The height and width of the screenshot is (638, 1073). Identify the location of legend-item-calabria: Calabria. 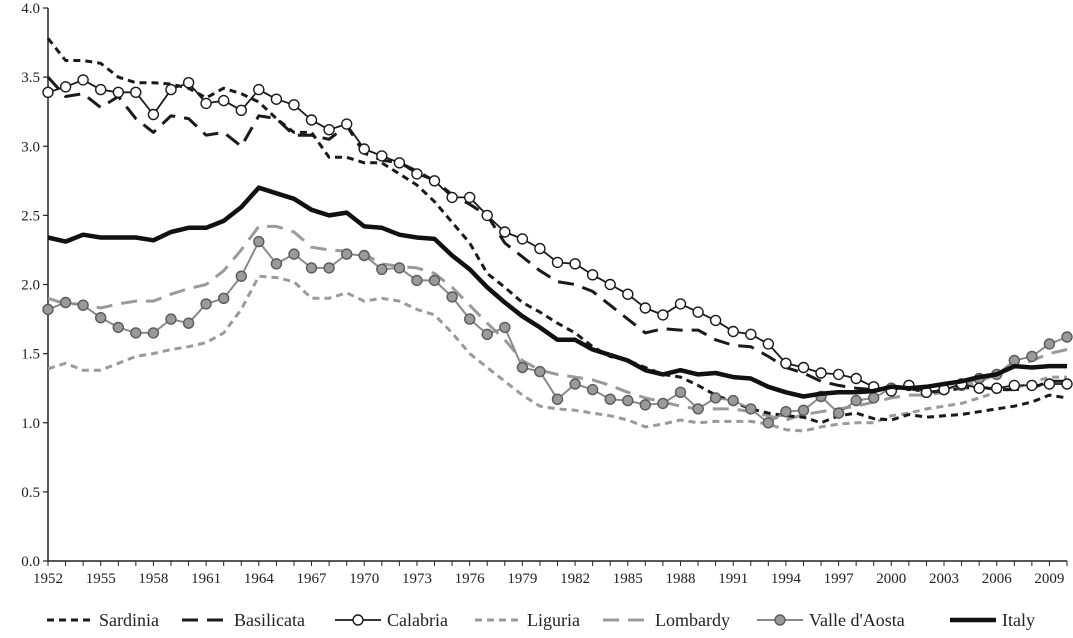
(391, 620).